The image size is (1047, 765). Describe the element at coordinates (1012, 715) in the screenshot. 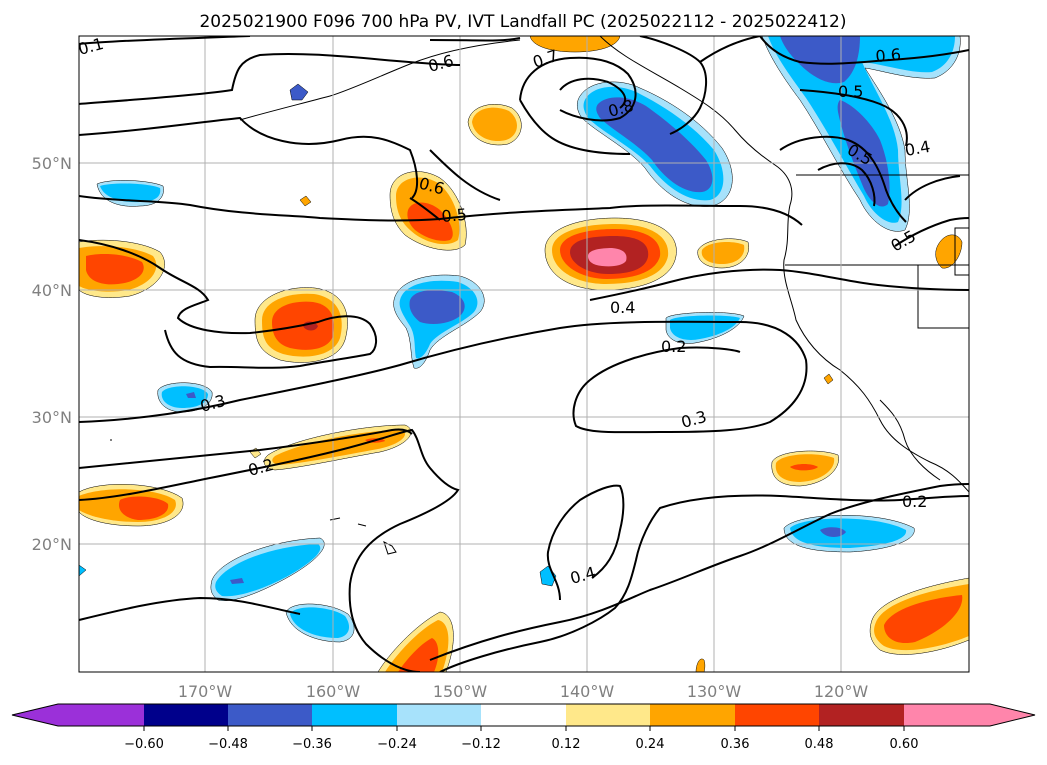

I see `colorbar-extend-high` at that location.